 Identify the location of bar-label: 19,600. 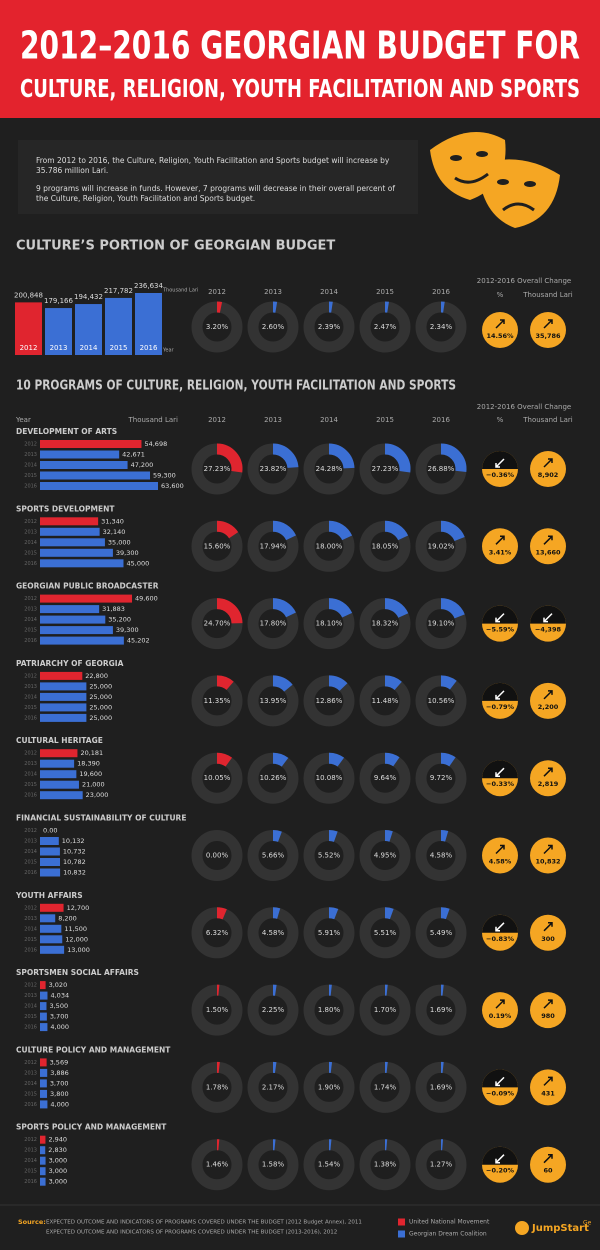
(90, 774).